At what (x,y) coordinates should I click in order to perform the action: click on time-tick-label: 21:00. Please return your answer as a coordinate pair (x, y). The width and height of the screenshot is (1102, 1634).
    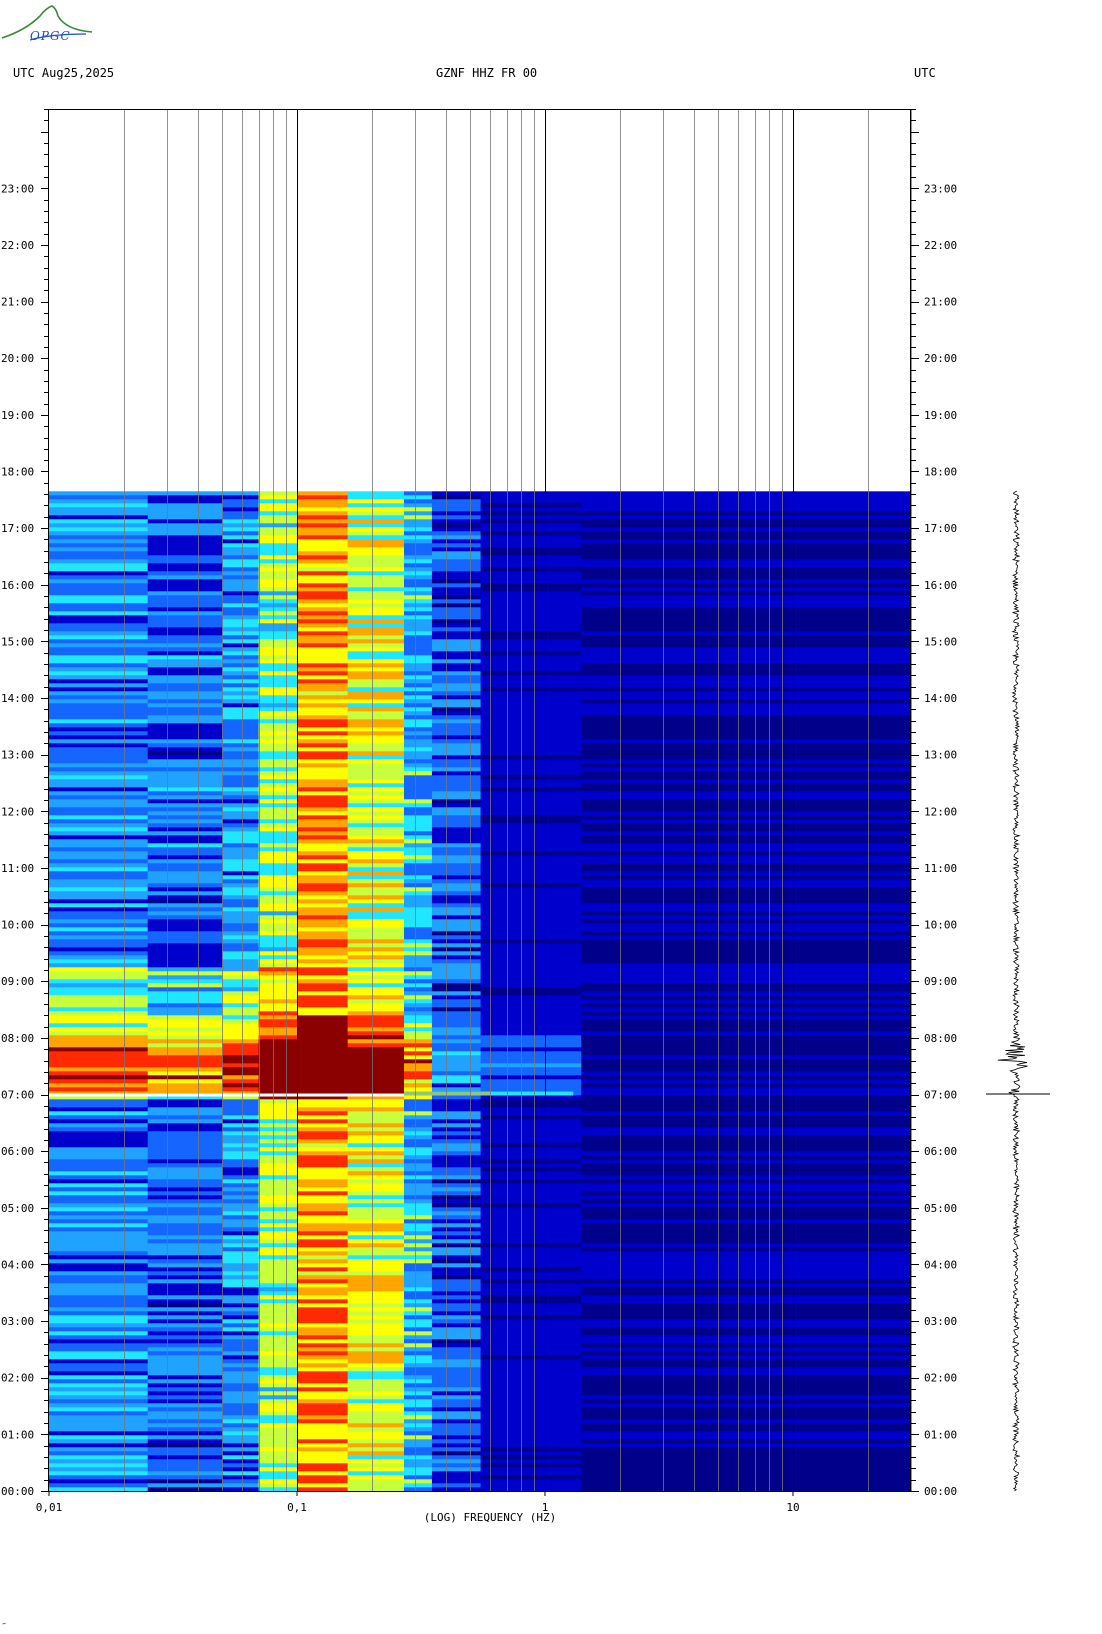
    Looking at the image, I should click on (17, 302).